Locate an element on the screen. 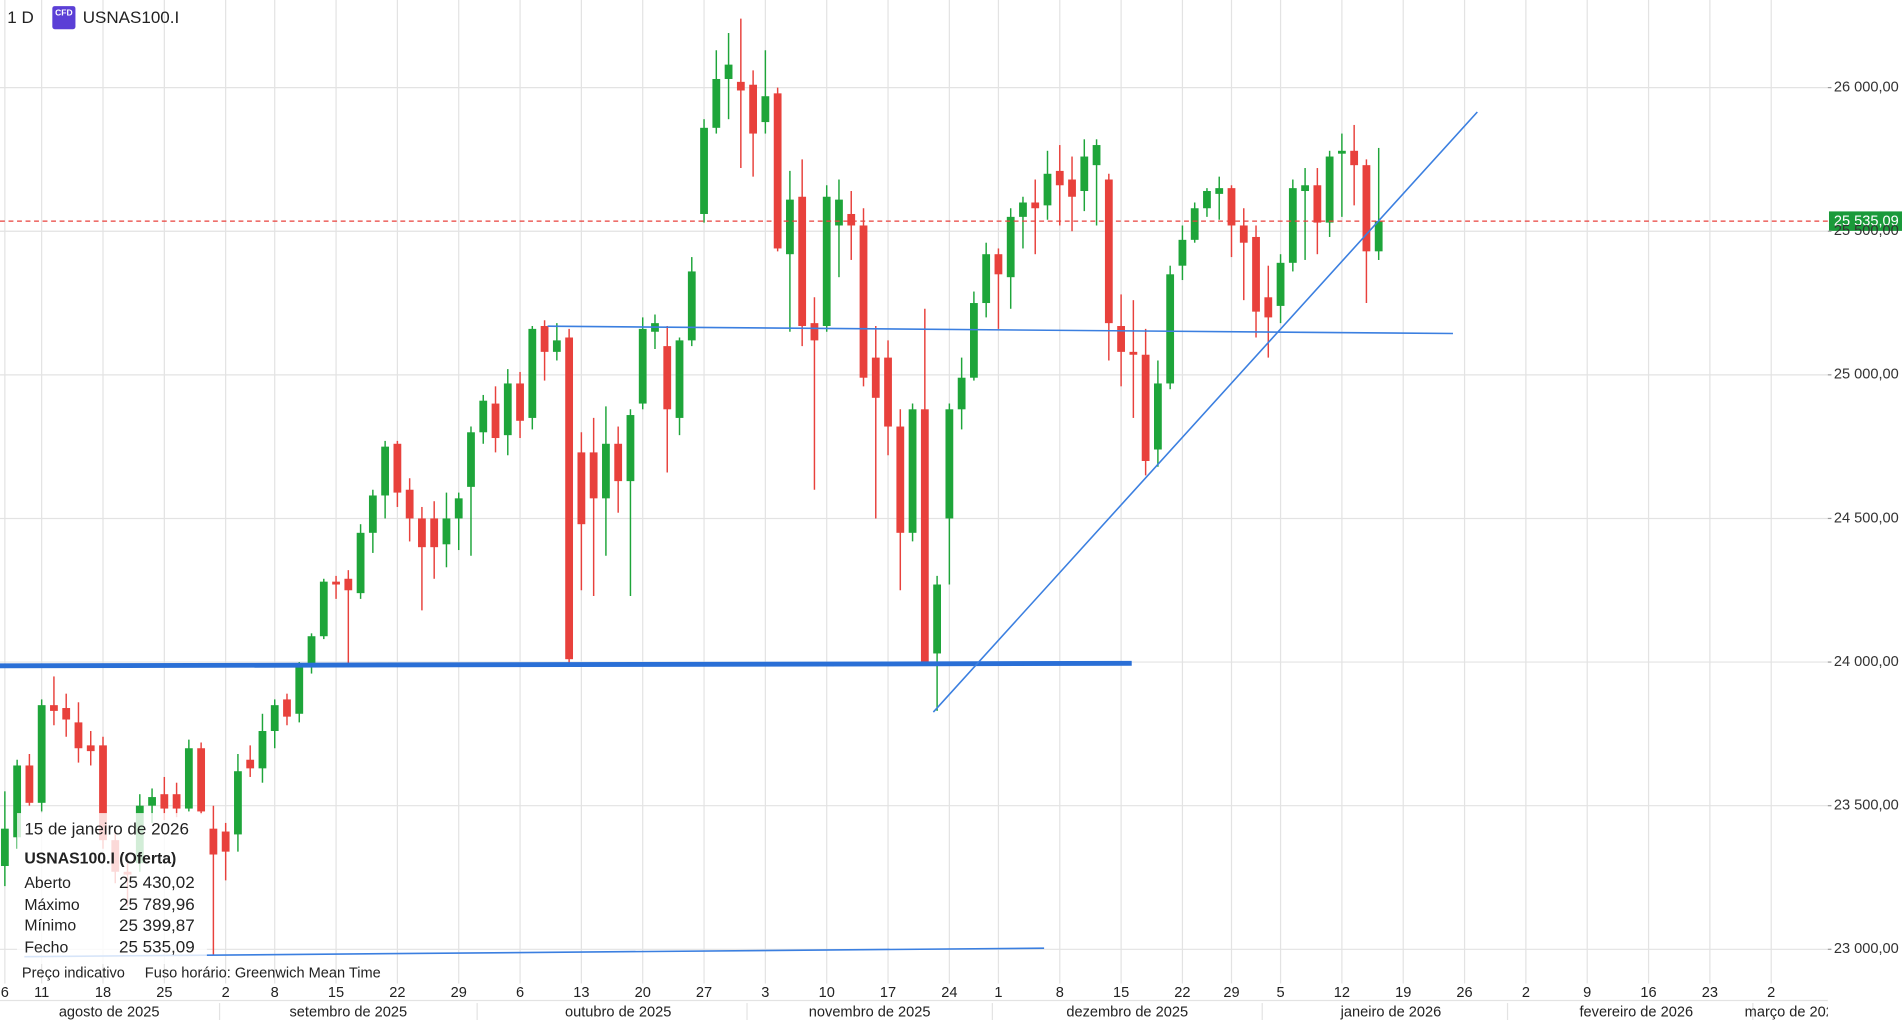 The width and height of the screenshot is (1902, 1020). month-label: outubro de 2025 is located at coordinates (618, 1012).